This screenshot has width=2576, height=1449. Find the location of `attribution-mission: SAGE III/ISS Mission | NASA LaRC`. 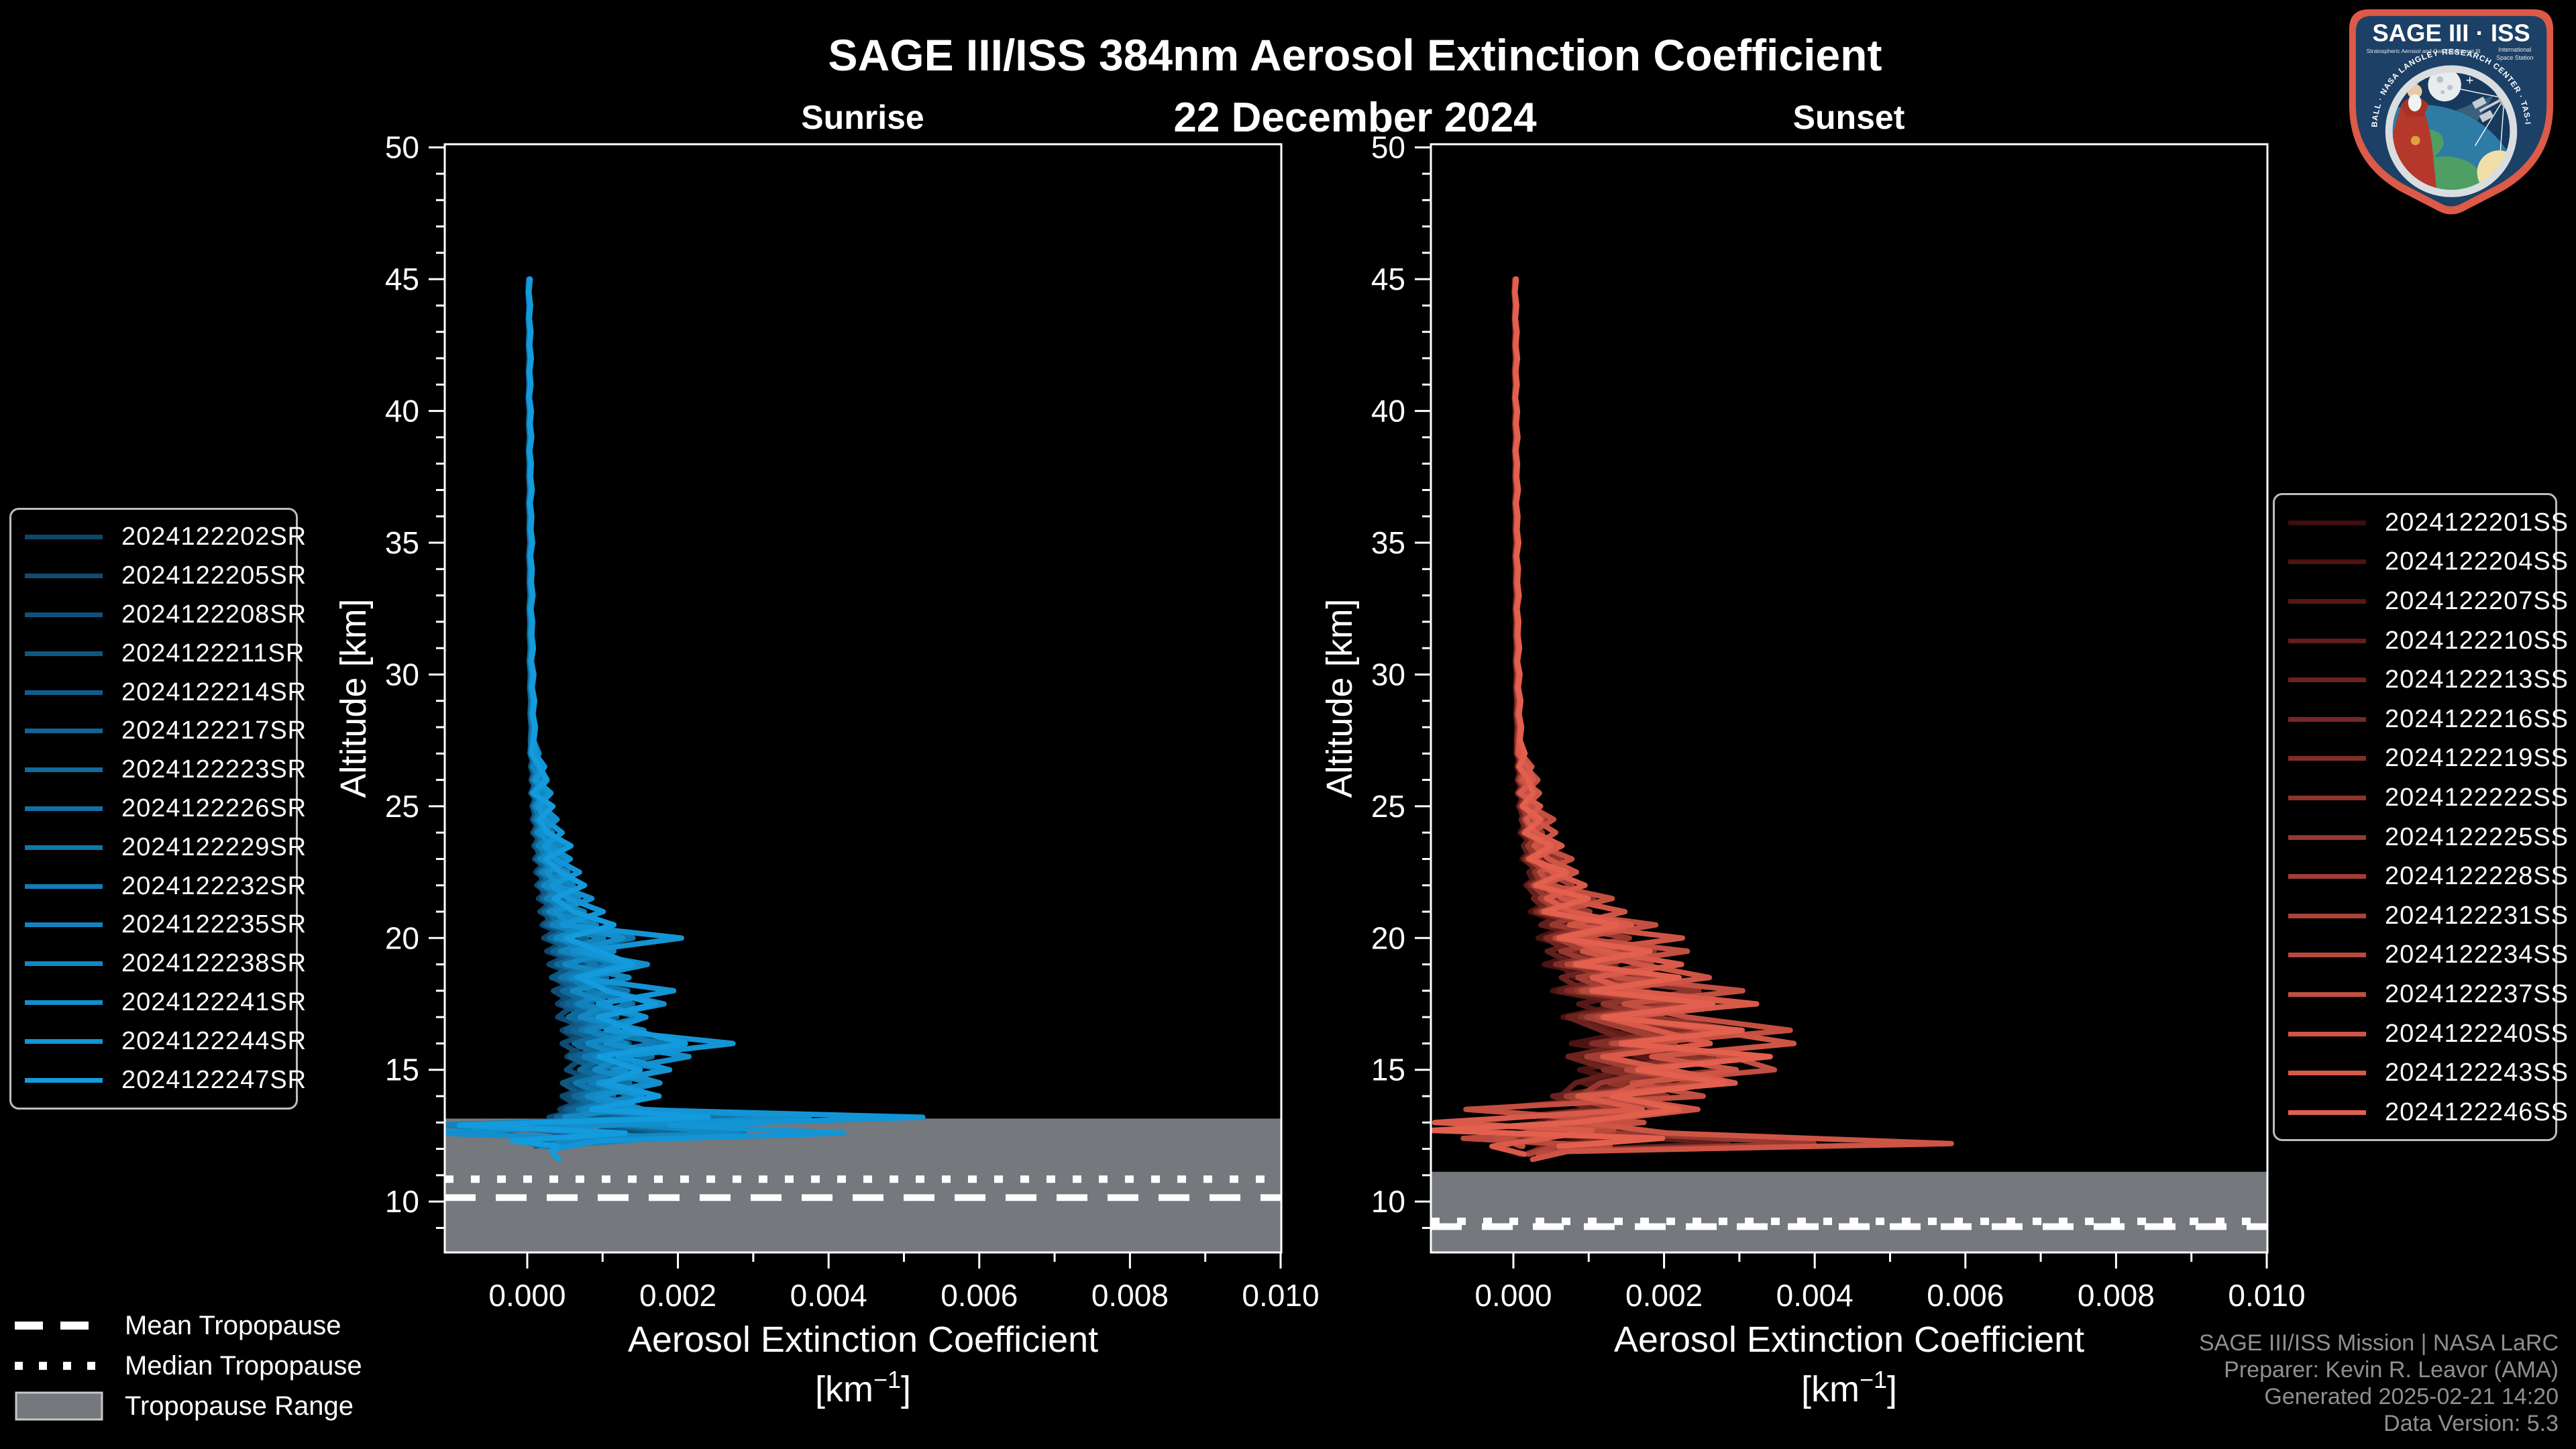

attribution-mission: SAGE III/ISS Mission | NASA LaRC is located at coordinates (2378, 1343).